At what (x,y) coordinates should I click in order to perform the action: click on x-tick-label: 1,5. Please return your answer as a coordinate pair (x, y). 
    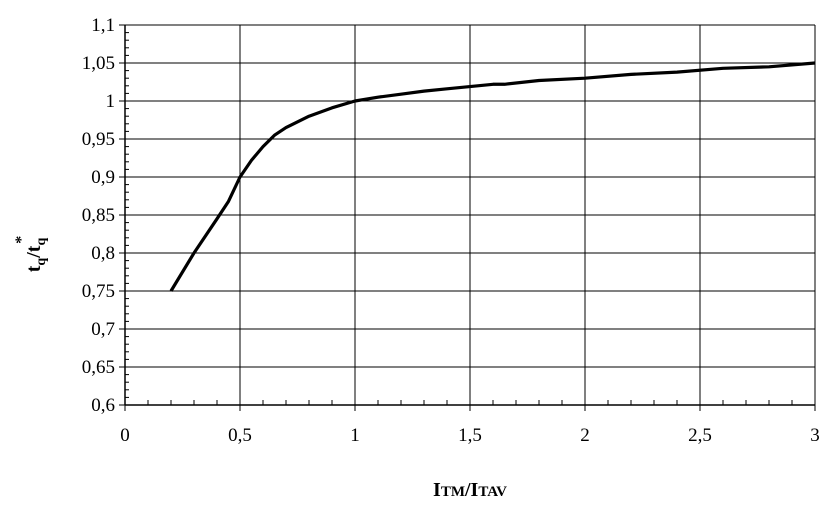
    Looking at the image, I should click on (470, 435).